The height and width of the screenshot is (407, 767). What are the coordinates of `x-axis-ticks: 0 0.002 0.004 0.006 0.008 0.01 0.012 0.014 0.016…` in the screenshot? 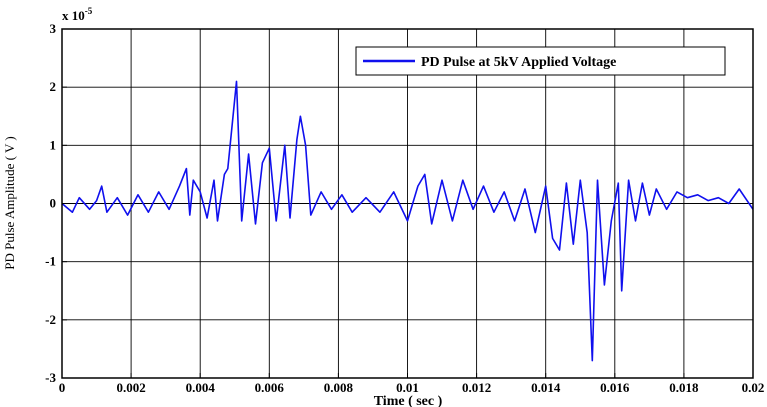 It's located at (412, 384).